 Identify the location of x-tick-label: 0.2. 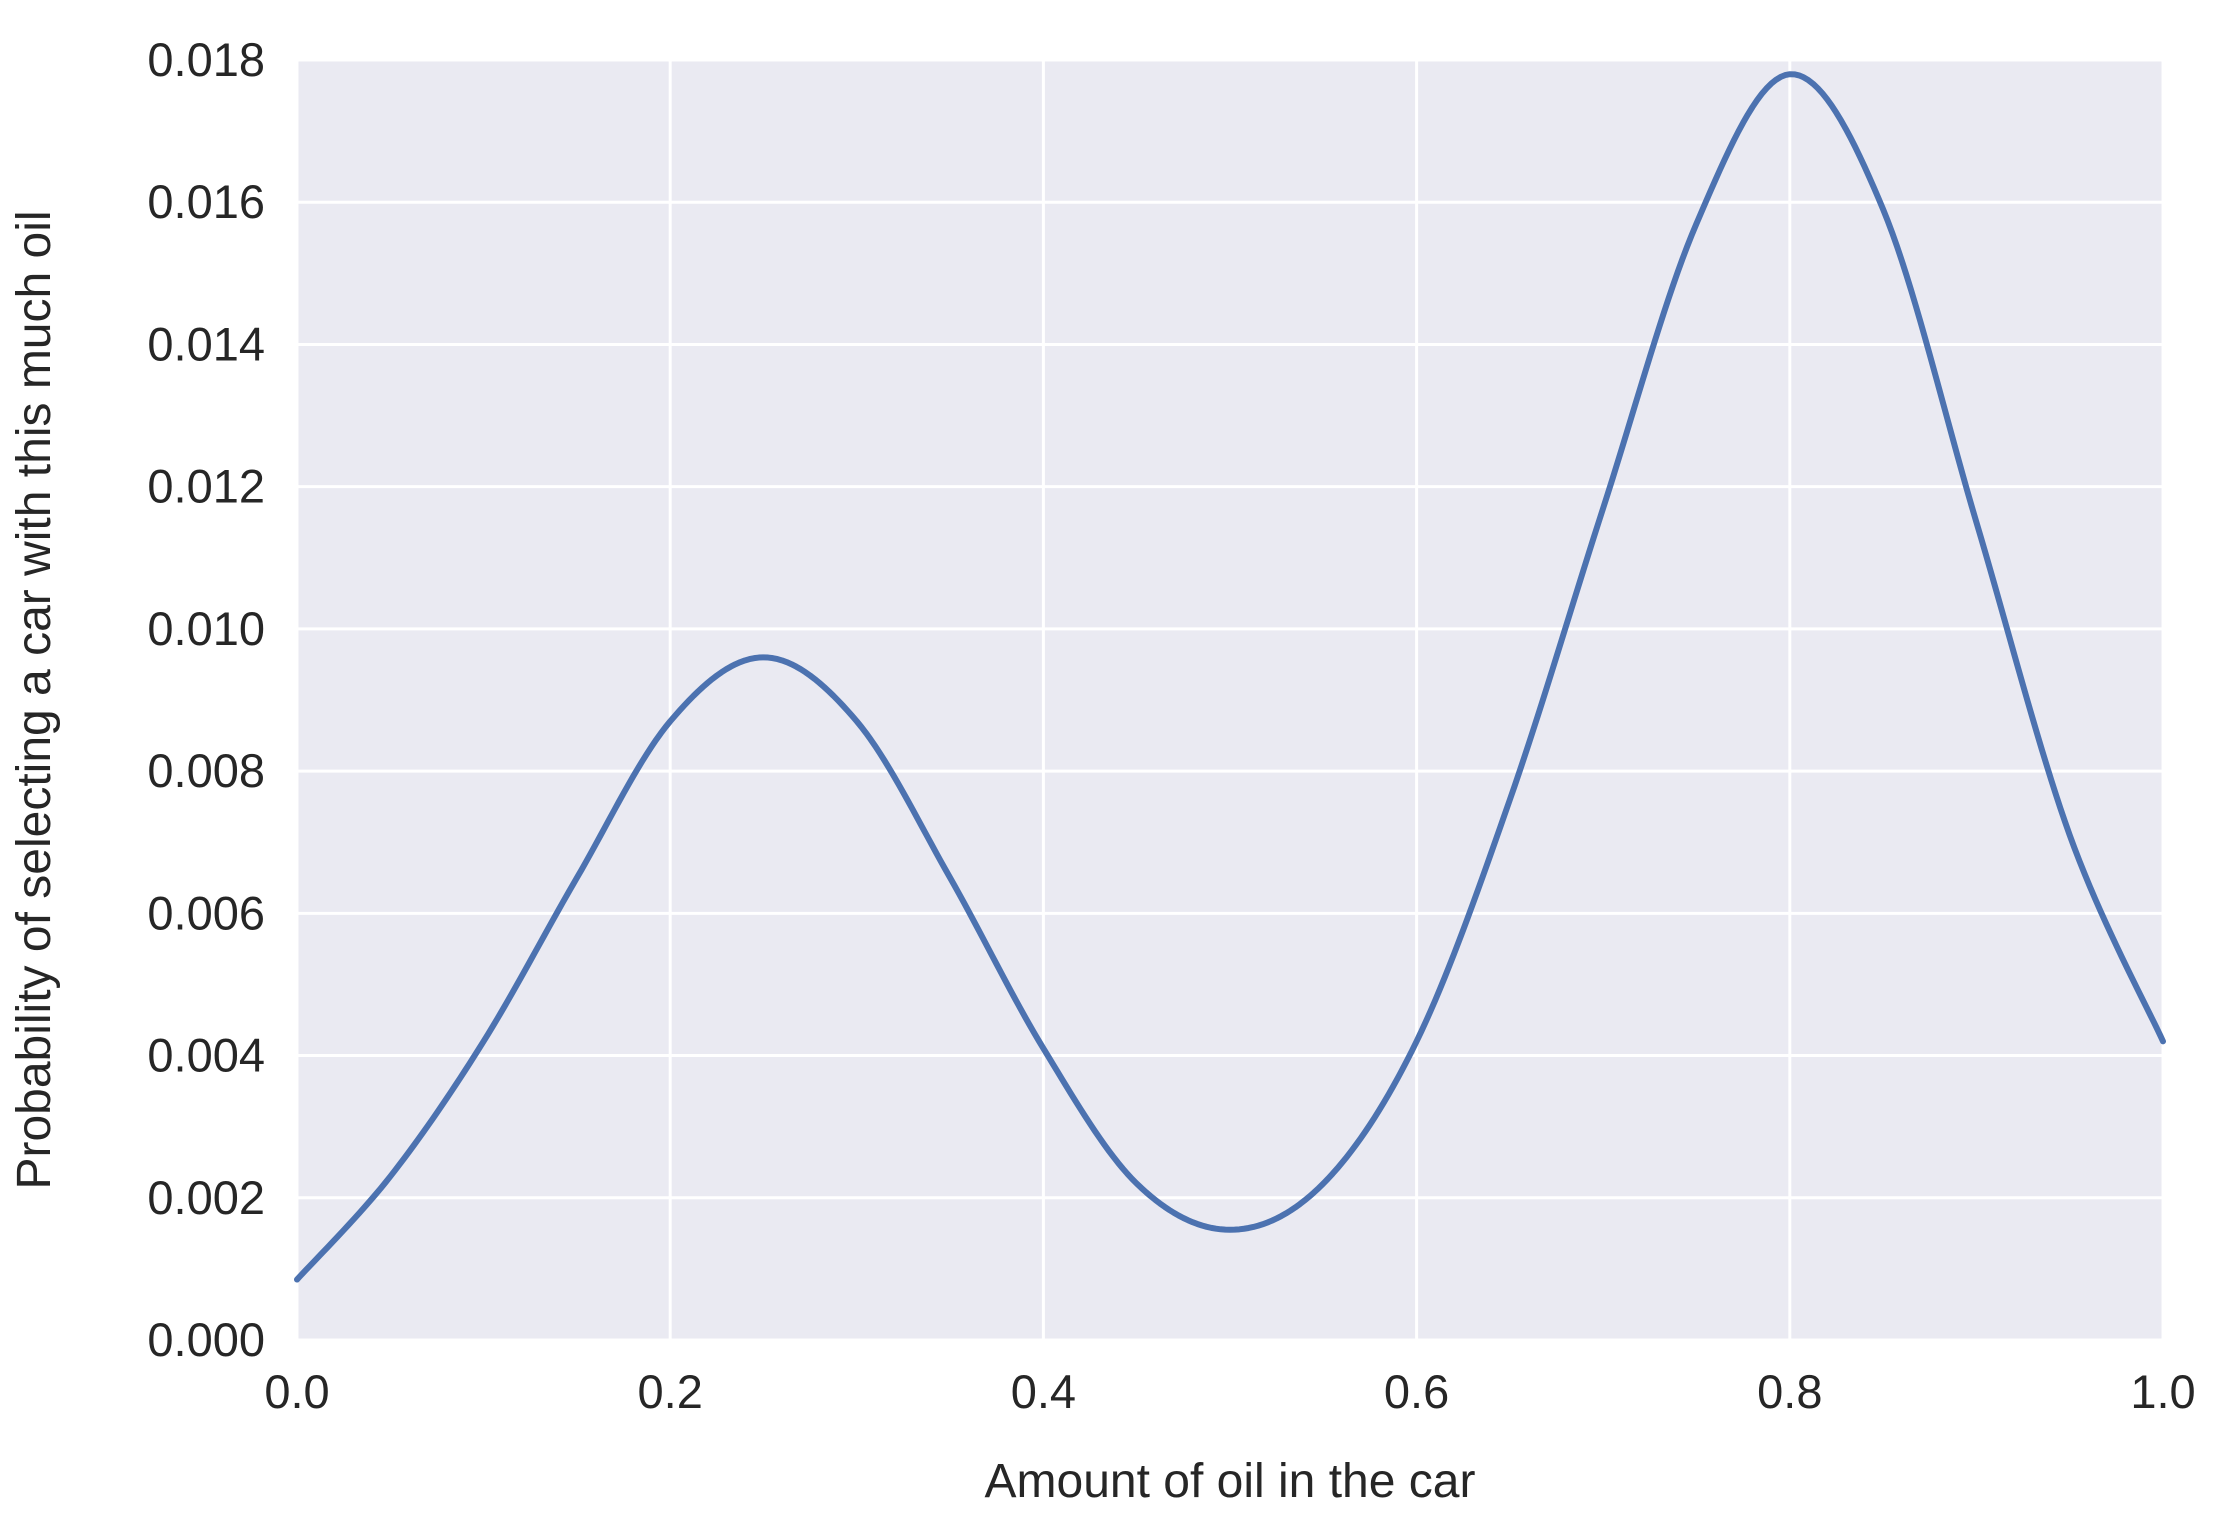
(670, 1391).